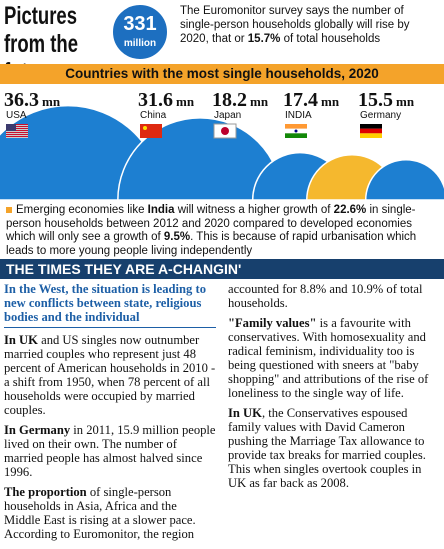  I want to click on badge: 331 million, so click(140, 32).